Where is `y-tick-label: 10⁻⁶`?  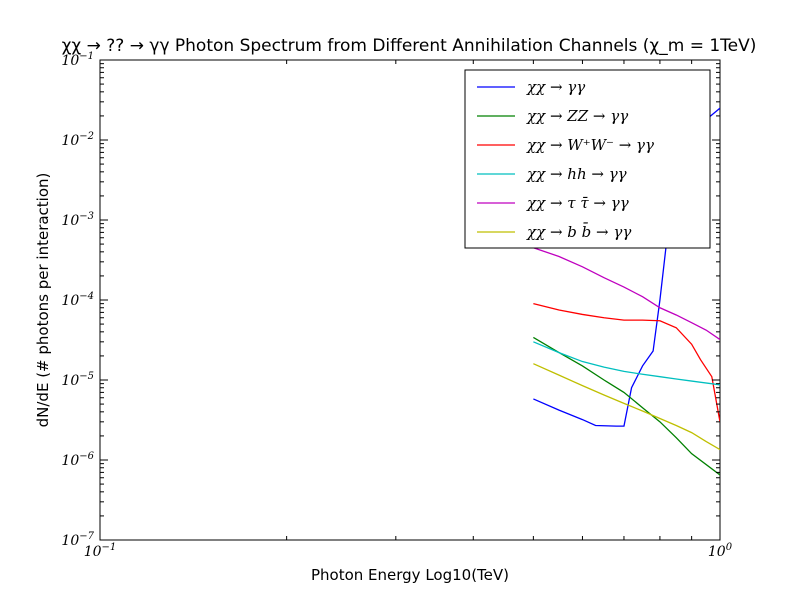
y-tick-label: 10⁻⁶ is located at coordinates (77, 460).